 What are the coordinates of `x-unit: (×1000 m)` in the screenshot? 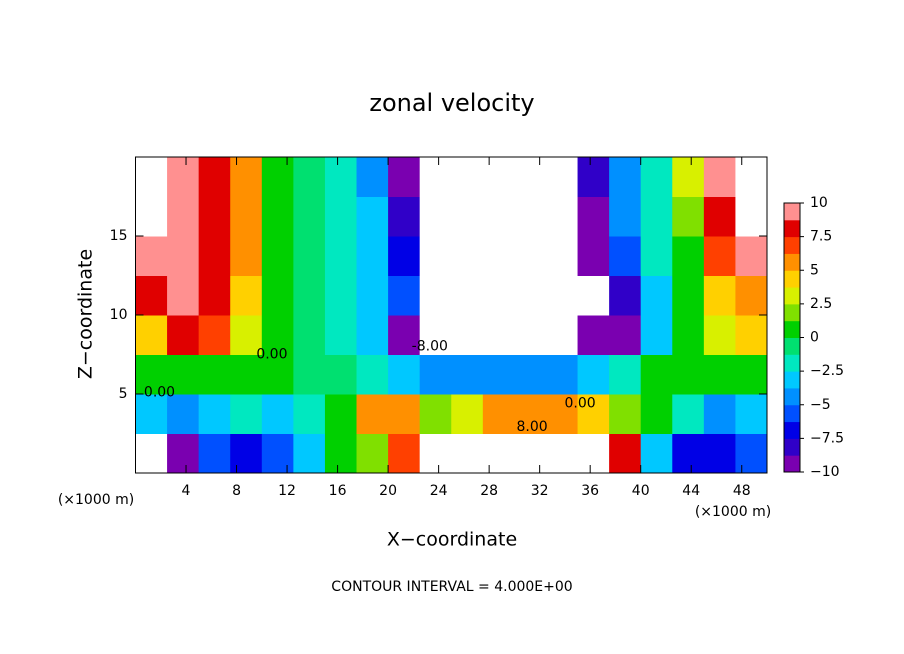 It's located at (733, 512).